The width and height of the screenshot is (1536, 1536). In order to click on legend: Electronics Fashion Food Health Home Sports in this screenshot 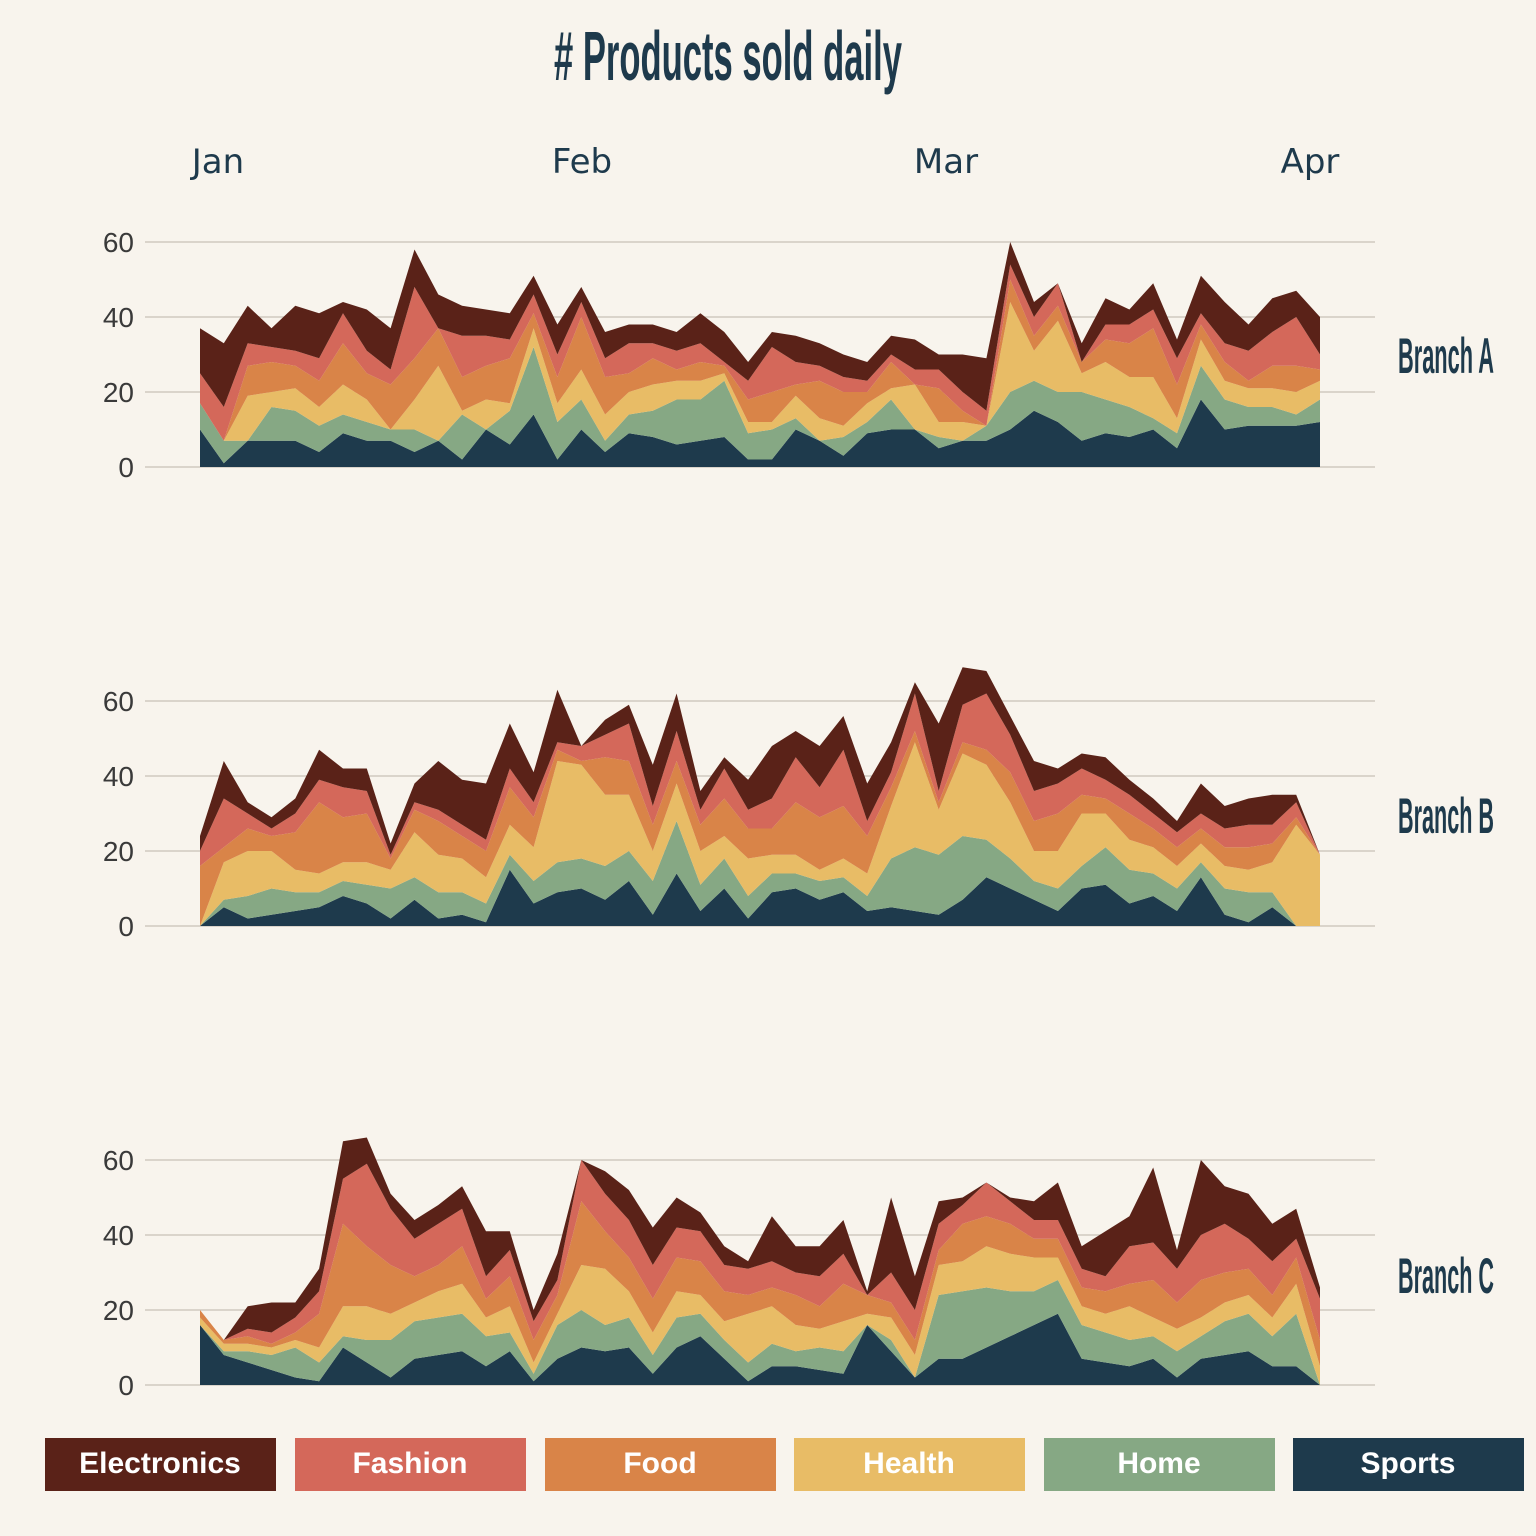, I will do `click(784, 1464)`.